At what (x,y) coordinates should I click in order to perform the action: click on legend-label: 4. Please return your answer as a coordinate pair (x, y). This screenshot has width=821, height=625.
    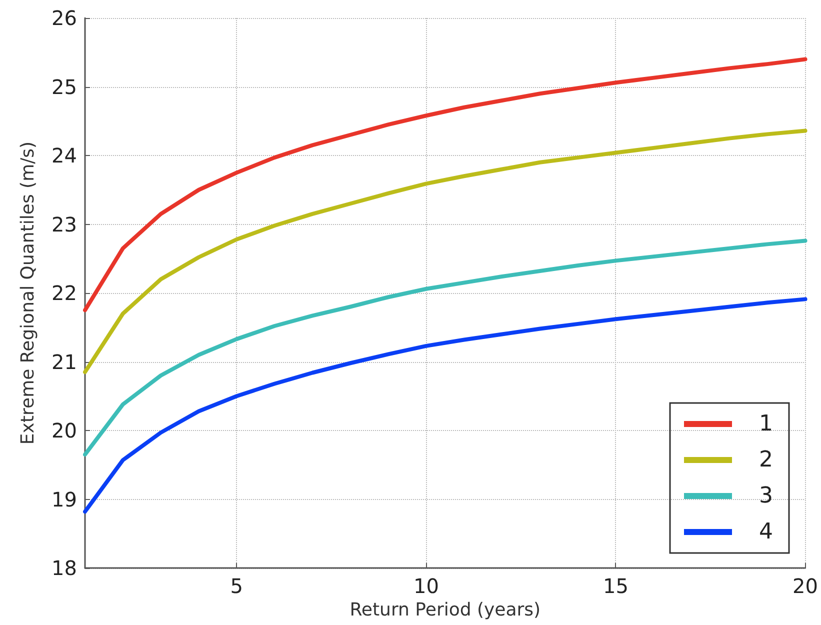
    Looking at the image, I should click on (766, 532).